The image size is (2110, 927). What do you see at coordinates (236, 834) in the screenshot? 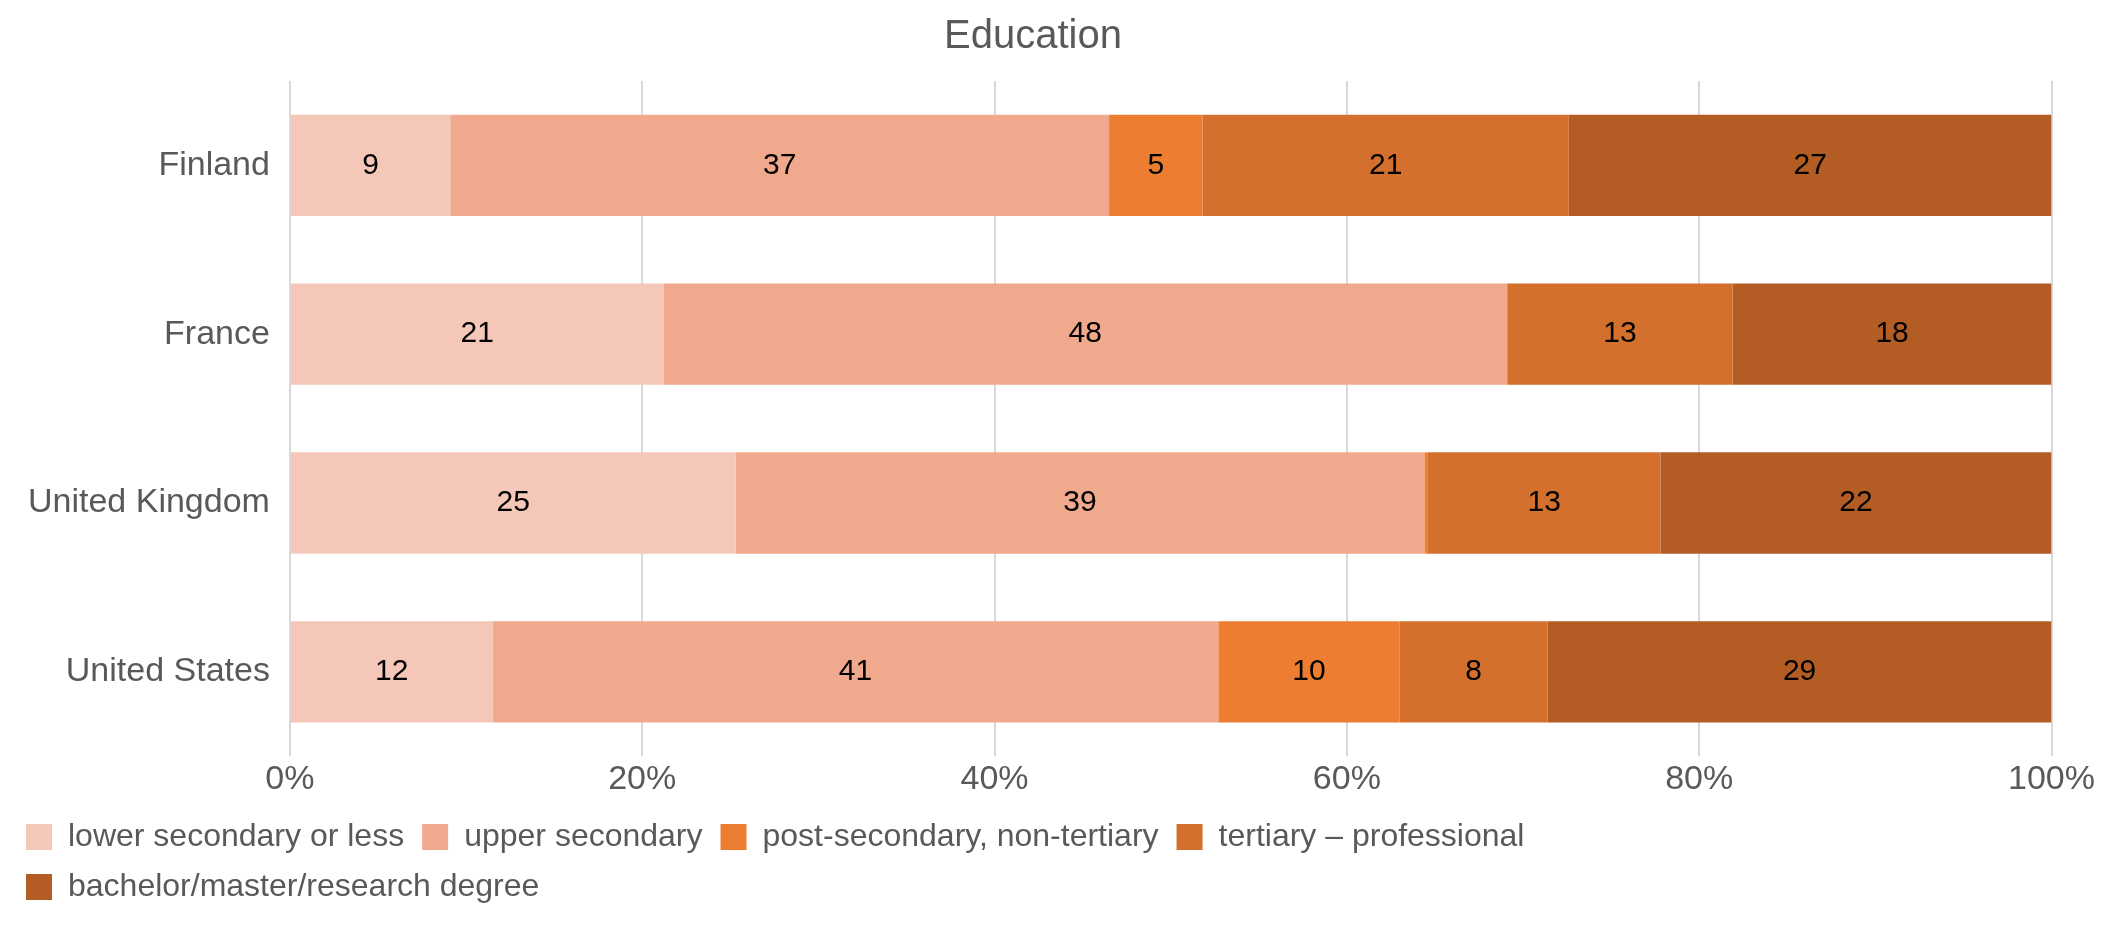
I see `legend-label: lower secondary or less` at bounding box center [236, 834].